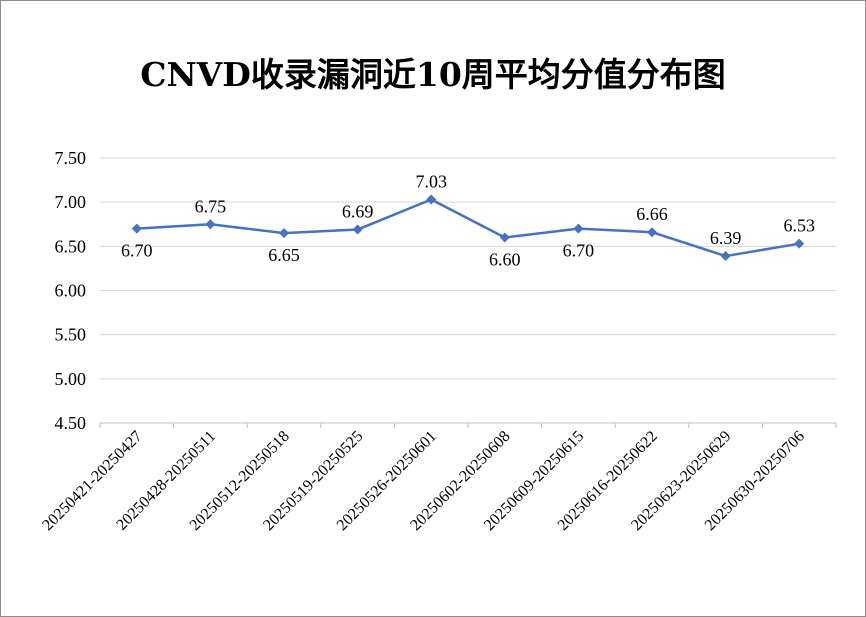 The width and height of the screenshot is (866, 617). What do you see at coordinates (211, 206) in the screenshot?
I see `data-label: 6.75` at bounding box center [211, 206].